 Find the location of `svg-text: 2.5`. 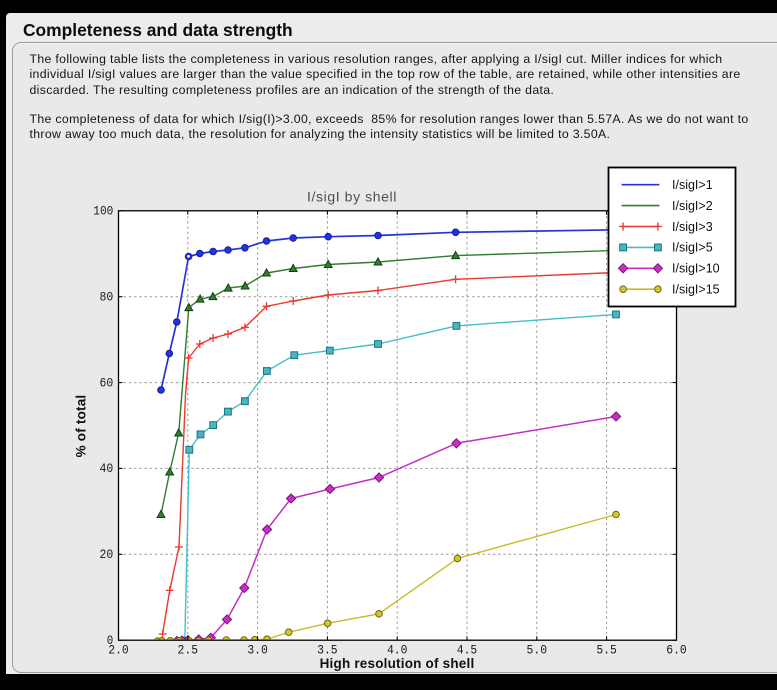

svg-text: 2.5 is located at coordinates (188, 649).